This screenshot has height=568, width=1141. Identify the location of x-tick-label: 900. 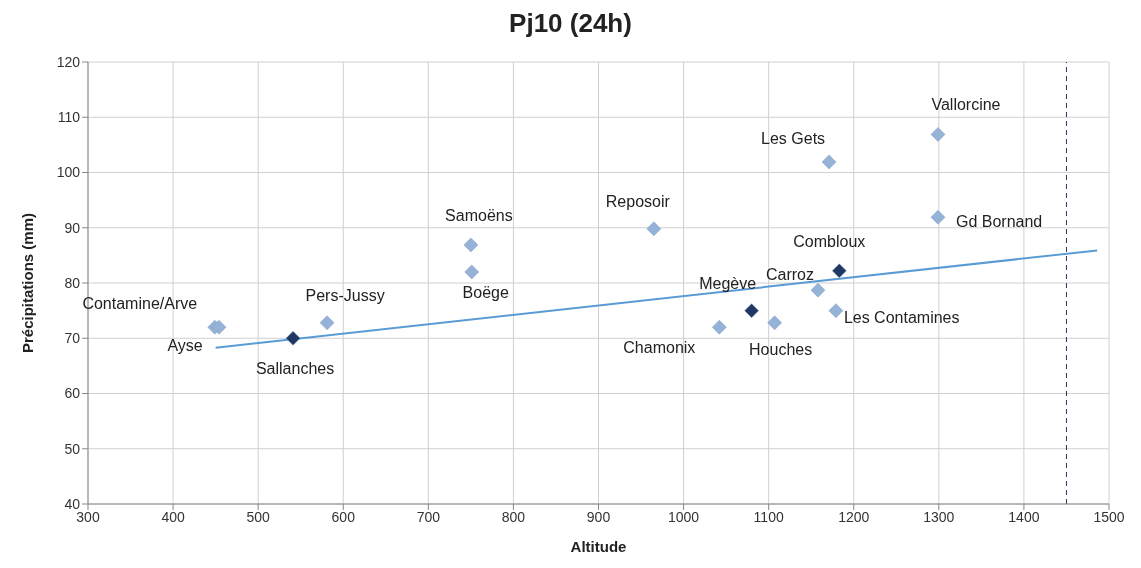
(598, 516).